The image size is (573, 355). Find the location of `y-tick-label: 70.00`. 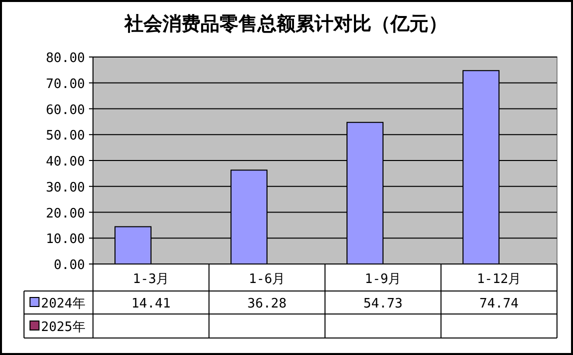

y-tick-label: 70.00 is located at coordinates (65, 84).